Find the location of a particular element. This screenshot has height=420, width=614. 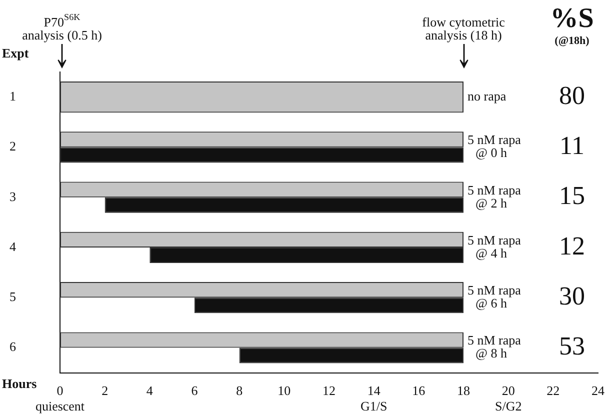

annotation: 5 nM rapa @ 6 h is located at coordinates (495, 296).